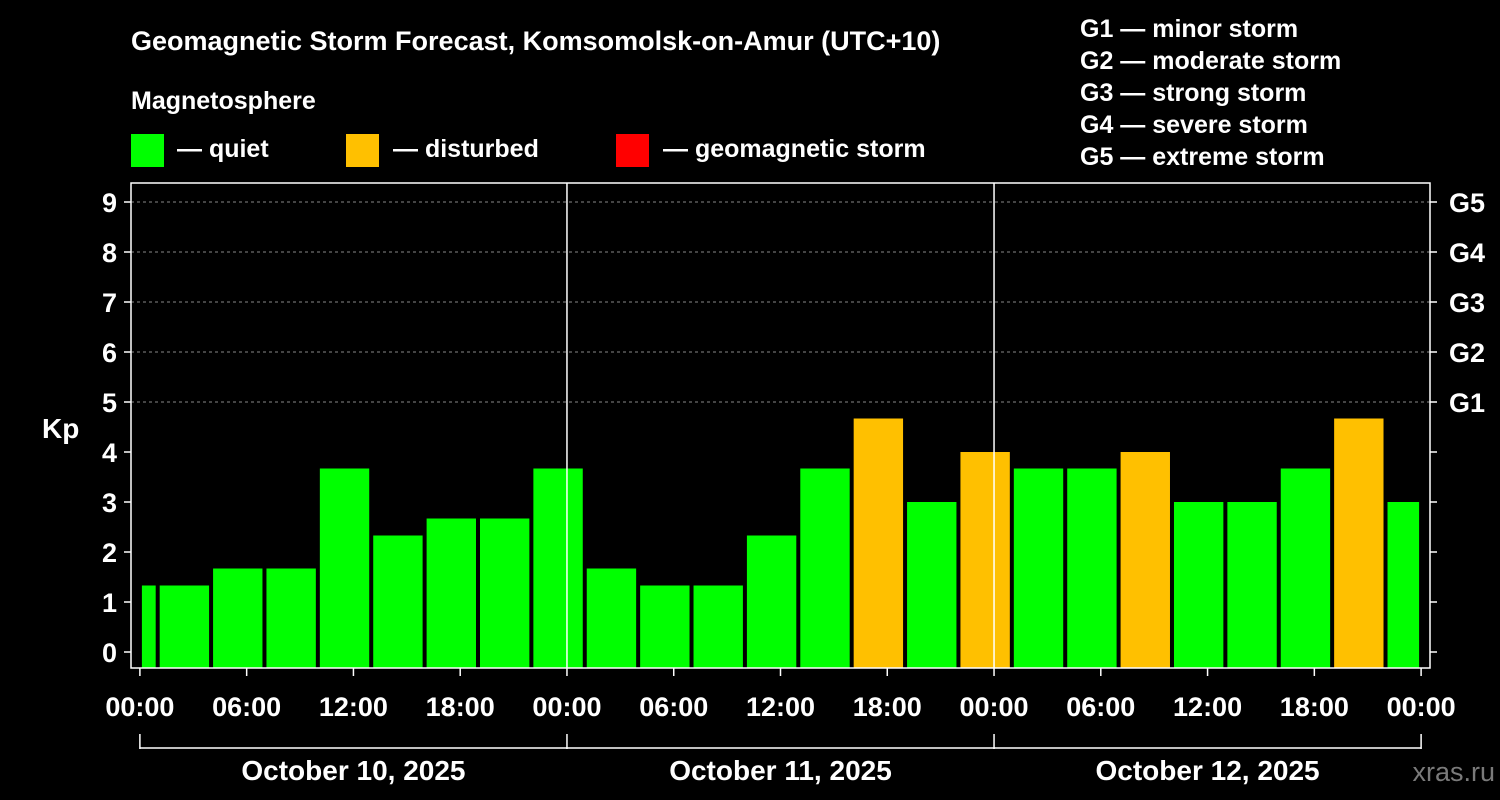 The width and height of the screenshot is (1500, 800). What do you see at coordinates (887, 707) in the screenshot?
I see `x-tick-label-7: 18:00` at bounding box center [887, 707].